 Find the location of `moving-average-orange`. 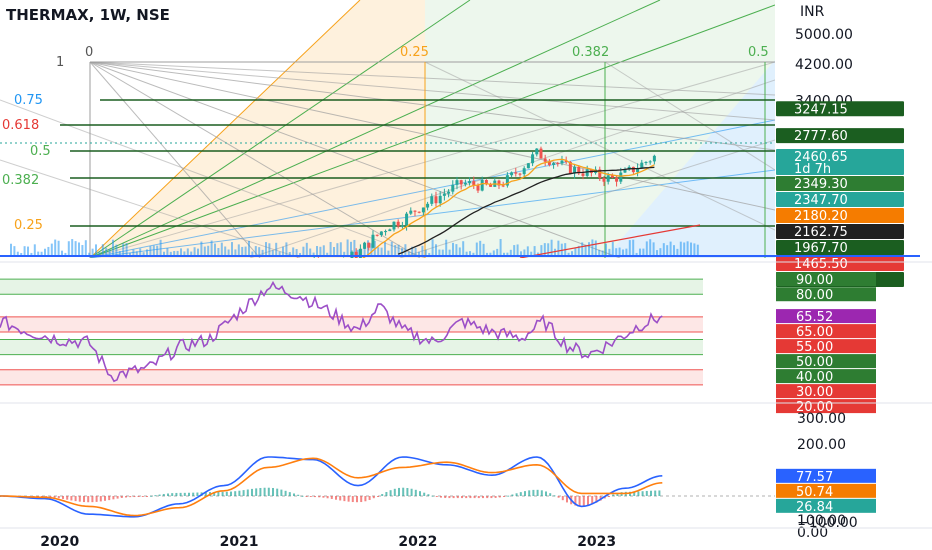

moving-average-orange is located at coordinates (508, 208).